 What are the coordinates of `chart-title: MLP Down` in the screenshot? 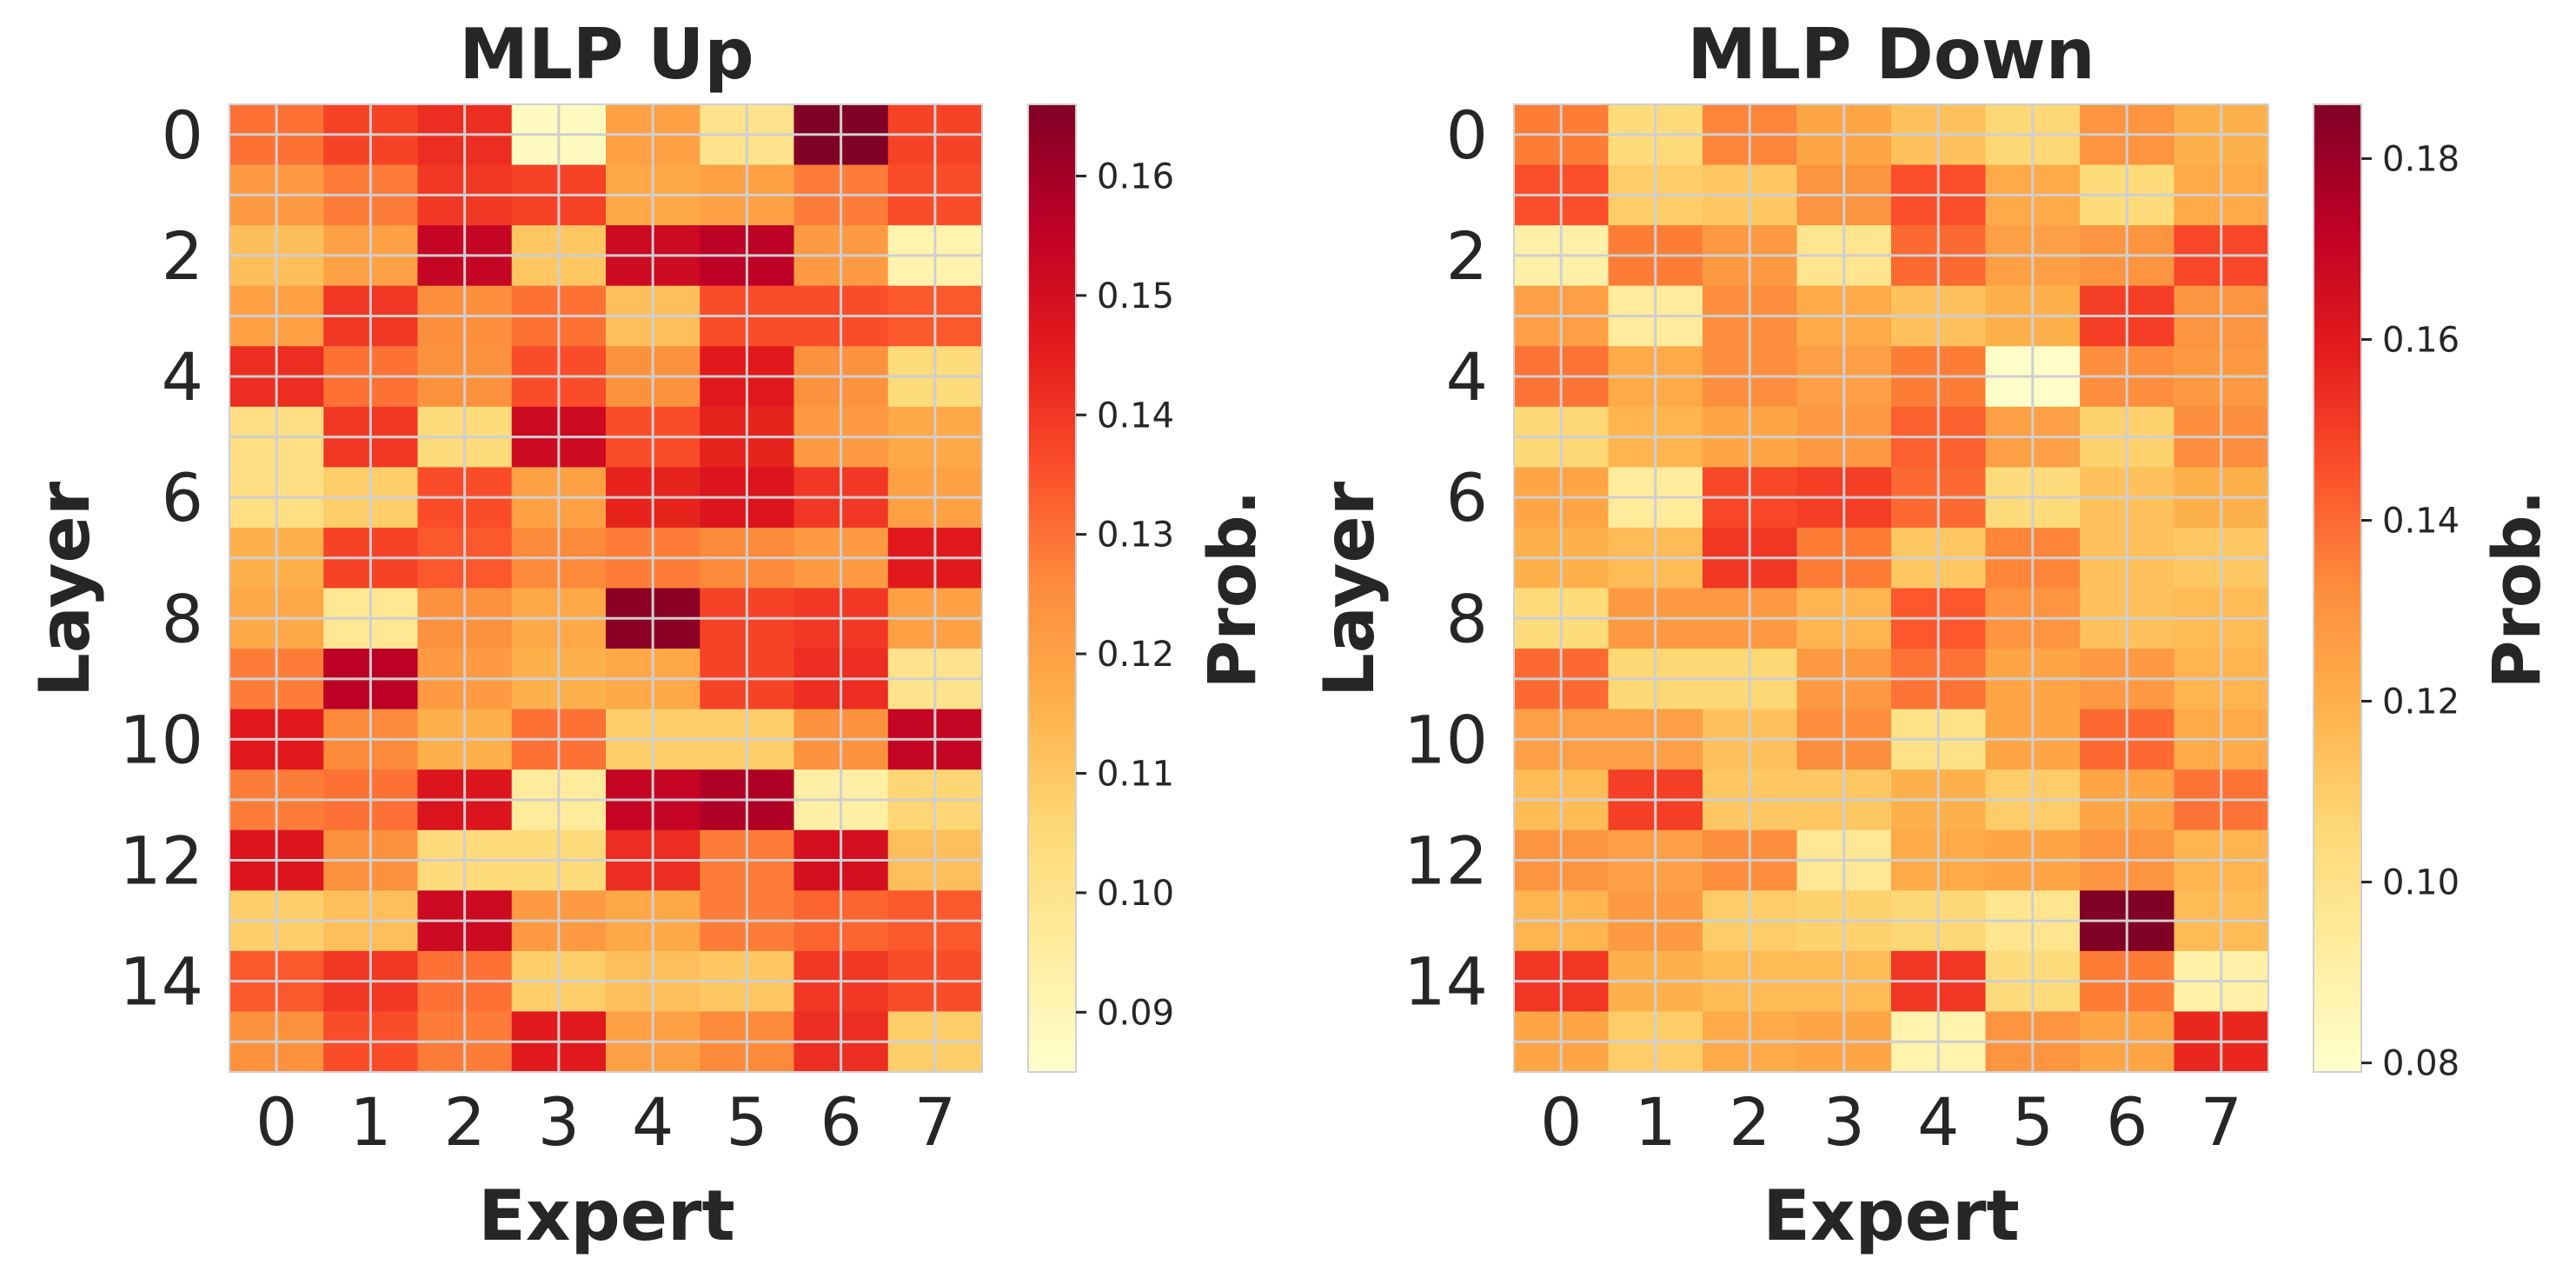 It's located at (1891, 54).